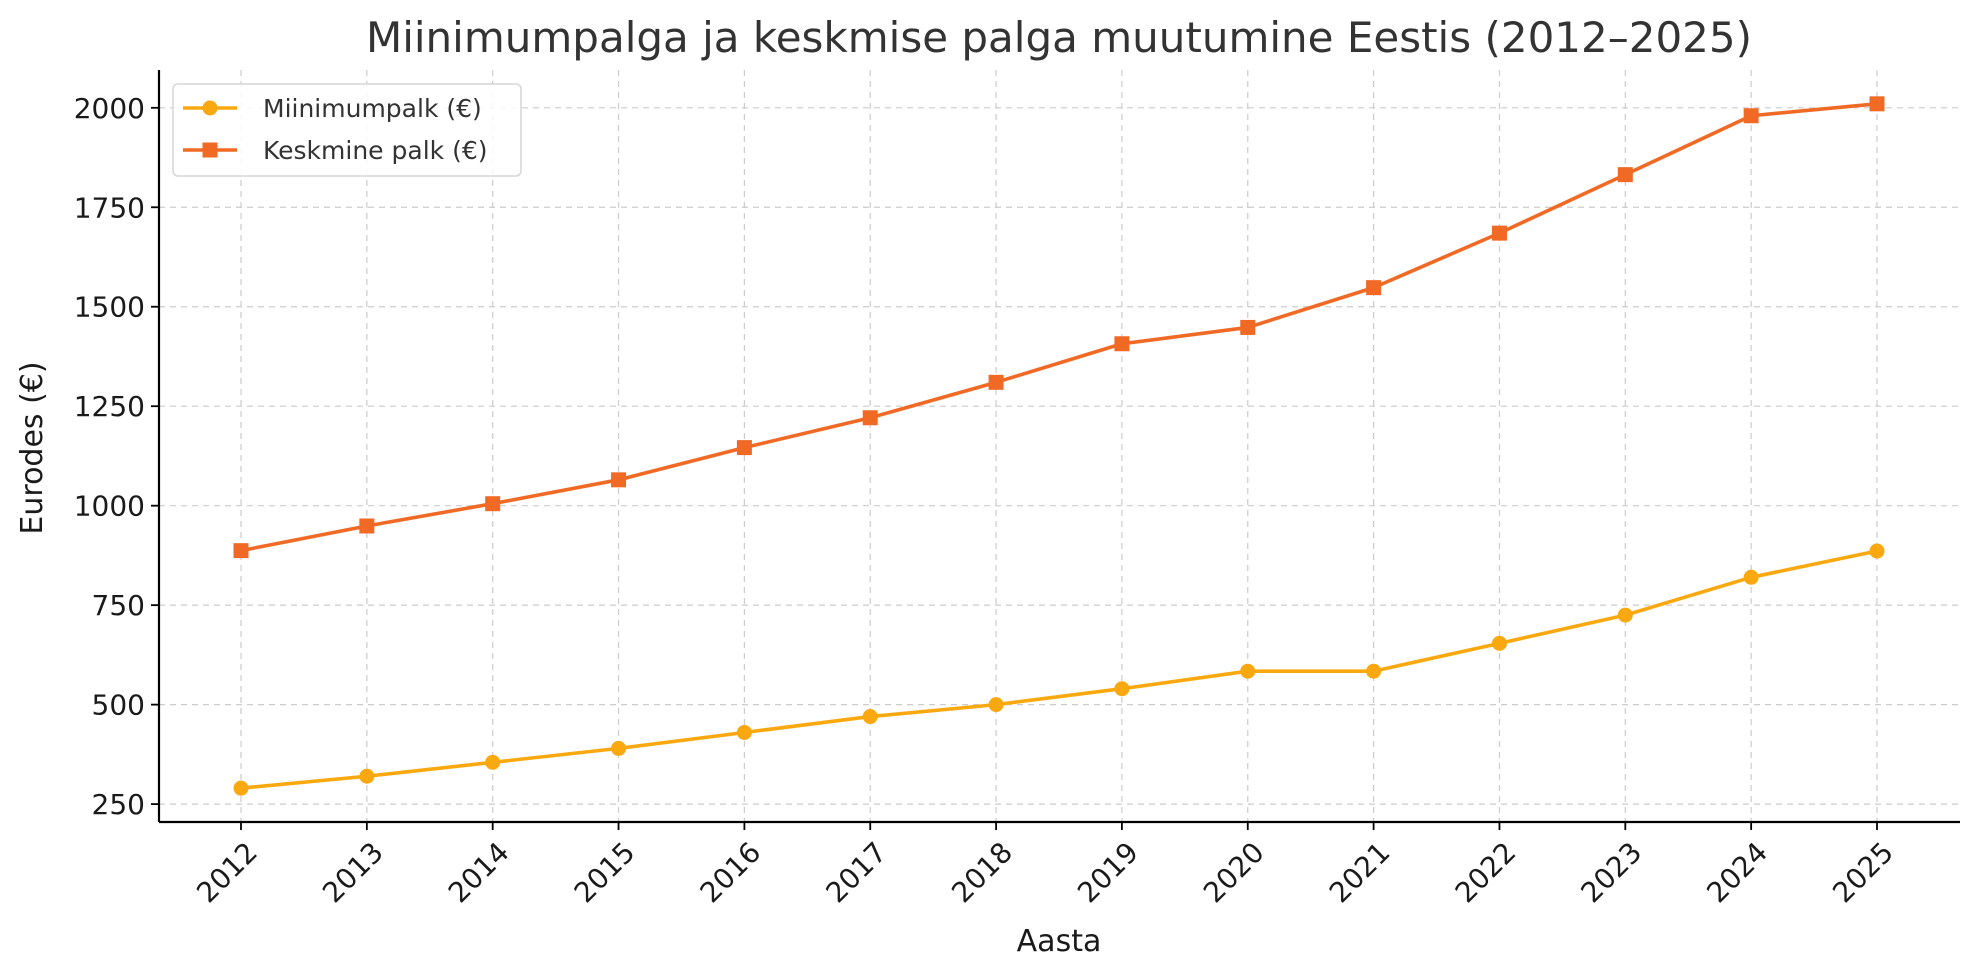  What do you see at coordinates (372, 108) in the screenshot?
I see `legend-label: Miinimumpalk (€)` at bounding box center [372, 108].